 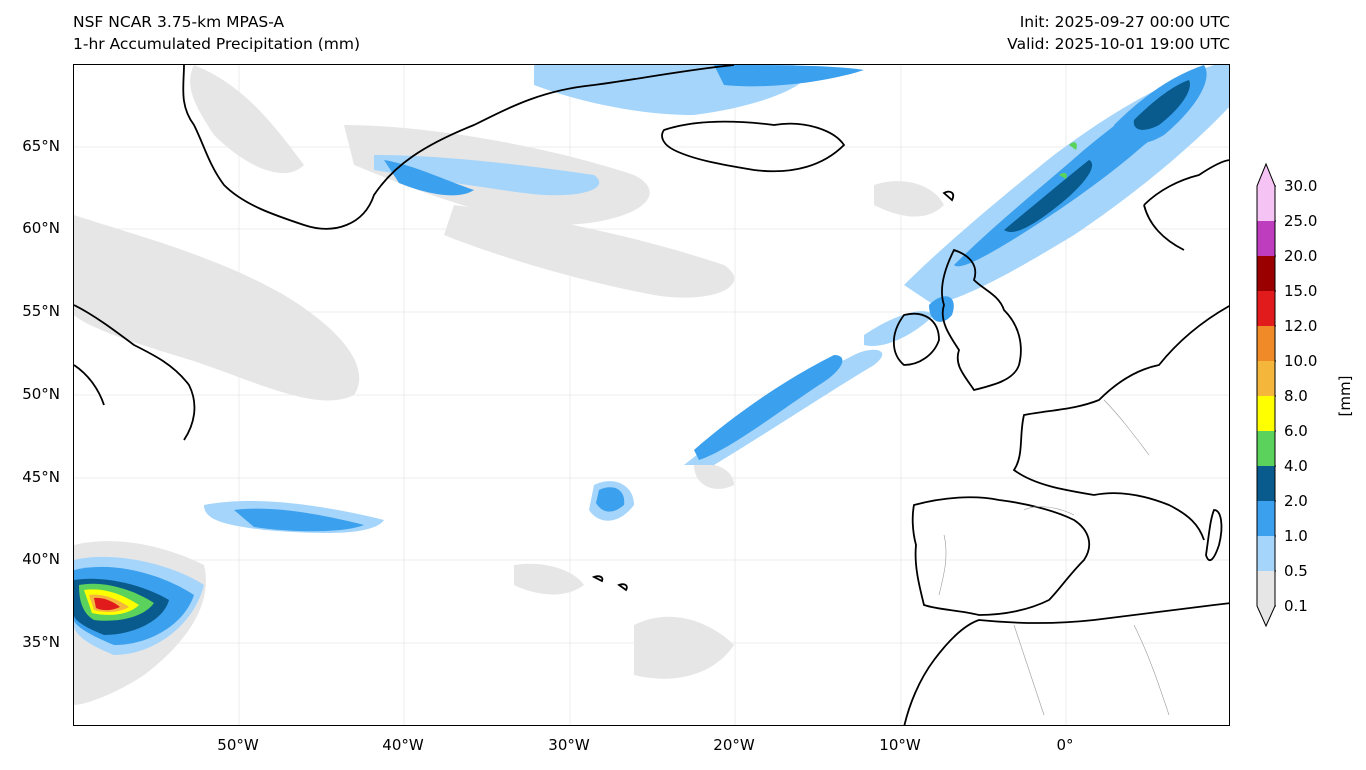 I want to click on lon-label-50w: 50°W, so click(x=238, y=745).